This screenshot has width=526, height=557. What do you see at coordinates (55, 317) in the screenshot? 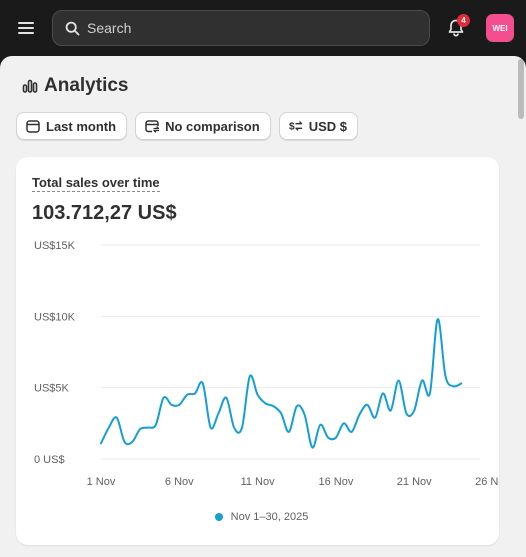
I see `y-tick-label: US$10K` at bounding box center [55, 317].